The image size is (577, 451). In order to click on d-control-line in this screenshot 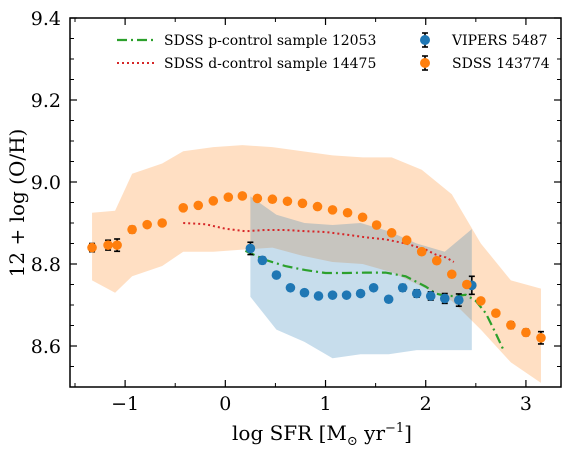, I will do `click(319, 242)`.